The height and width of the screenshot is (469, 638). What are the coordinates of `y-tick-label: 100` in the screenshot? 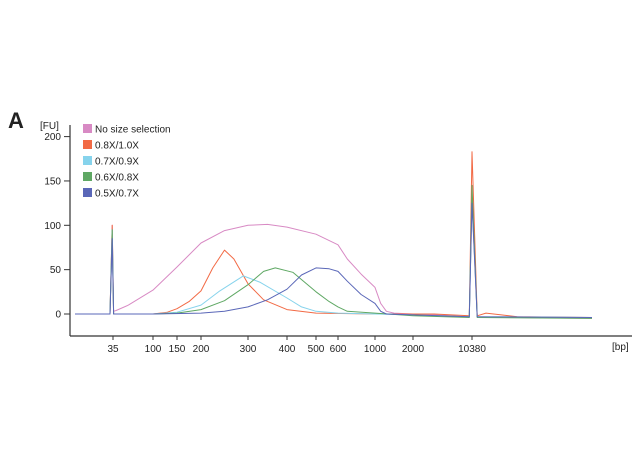 It's located at (52, 226).